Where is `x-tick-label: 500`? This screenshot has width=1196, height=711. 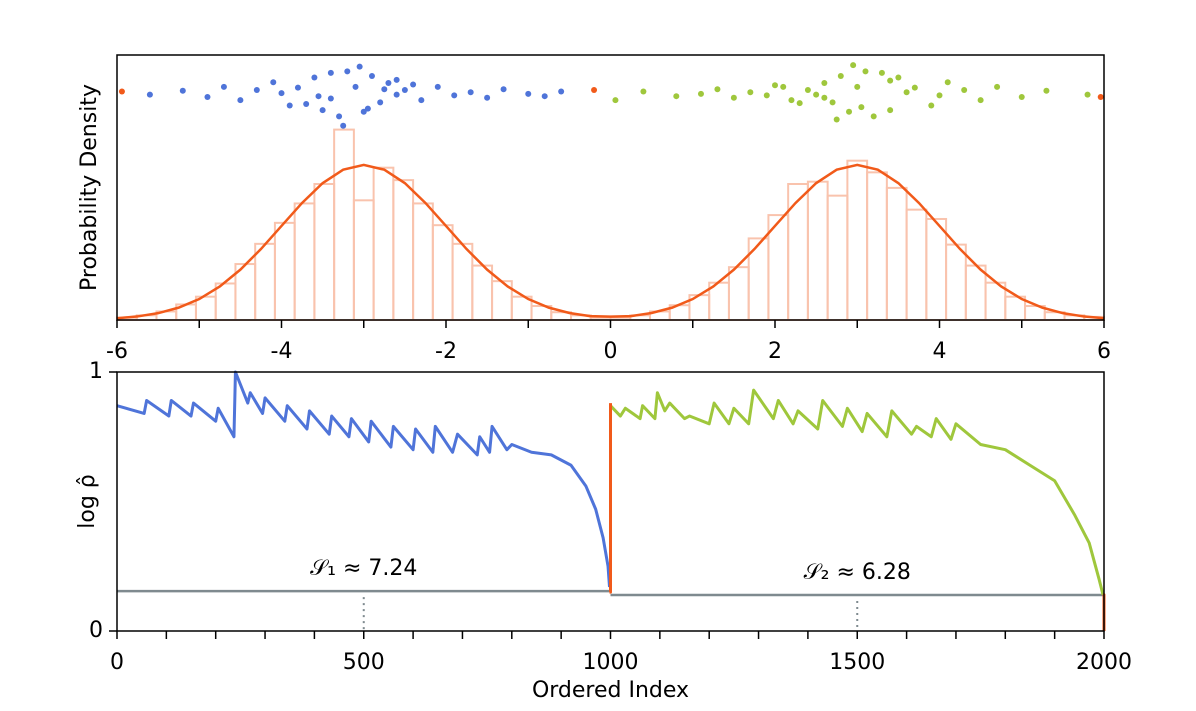 x-tick-label: 500 is located at coordinates (364, 662).